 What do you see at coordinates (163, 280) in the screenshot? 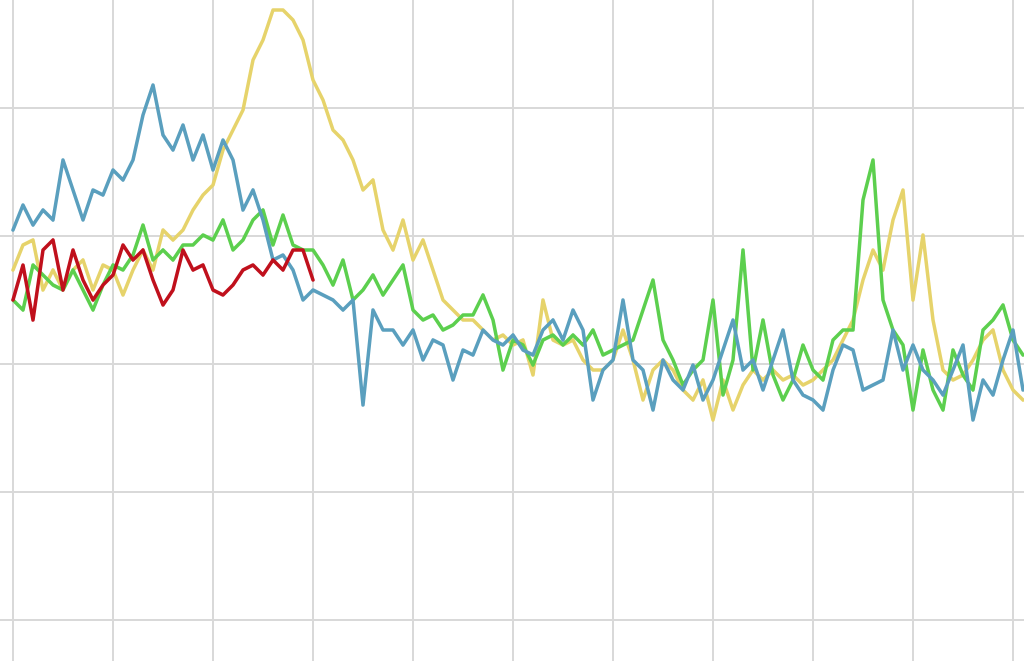
I see `series-line` at bounding box center [163, 280].